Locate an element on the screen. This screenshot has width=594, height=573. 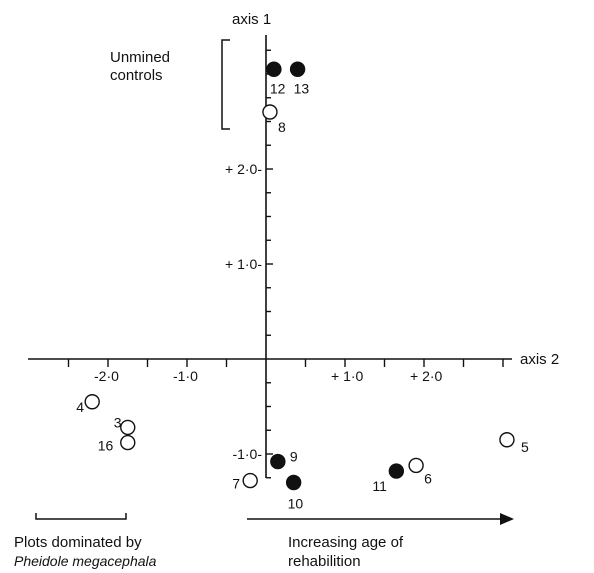
rehabilitation-arrow-head is located at coordinates (507, 519).